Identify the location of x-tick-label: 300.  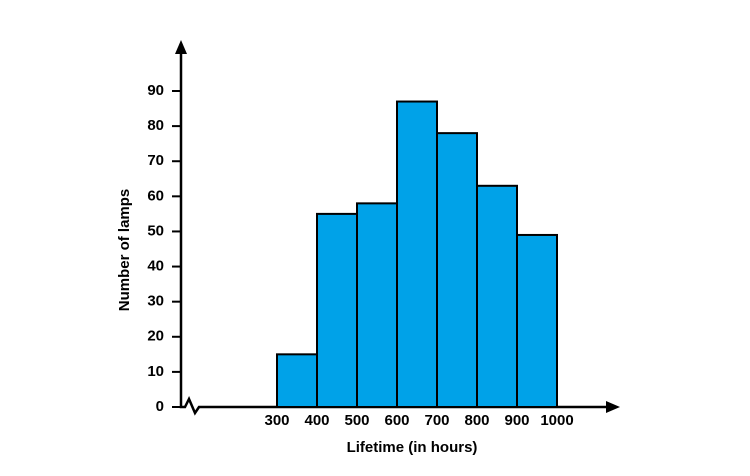
(276, 420).